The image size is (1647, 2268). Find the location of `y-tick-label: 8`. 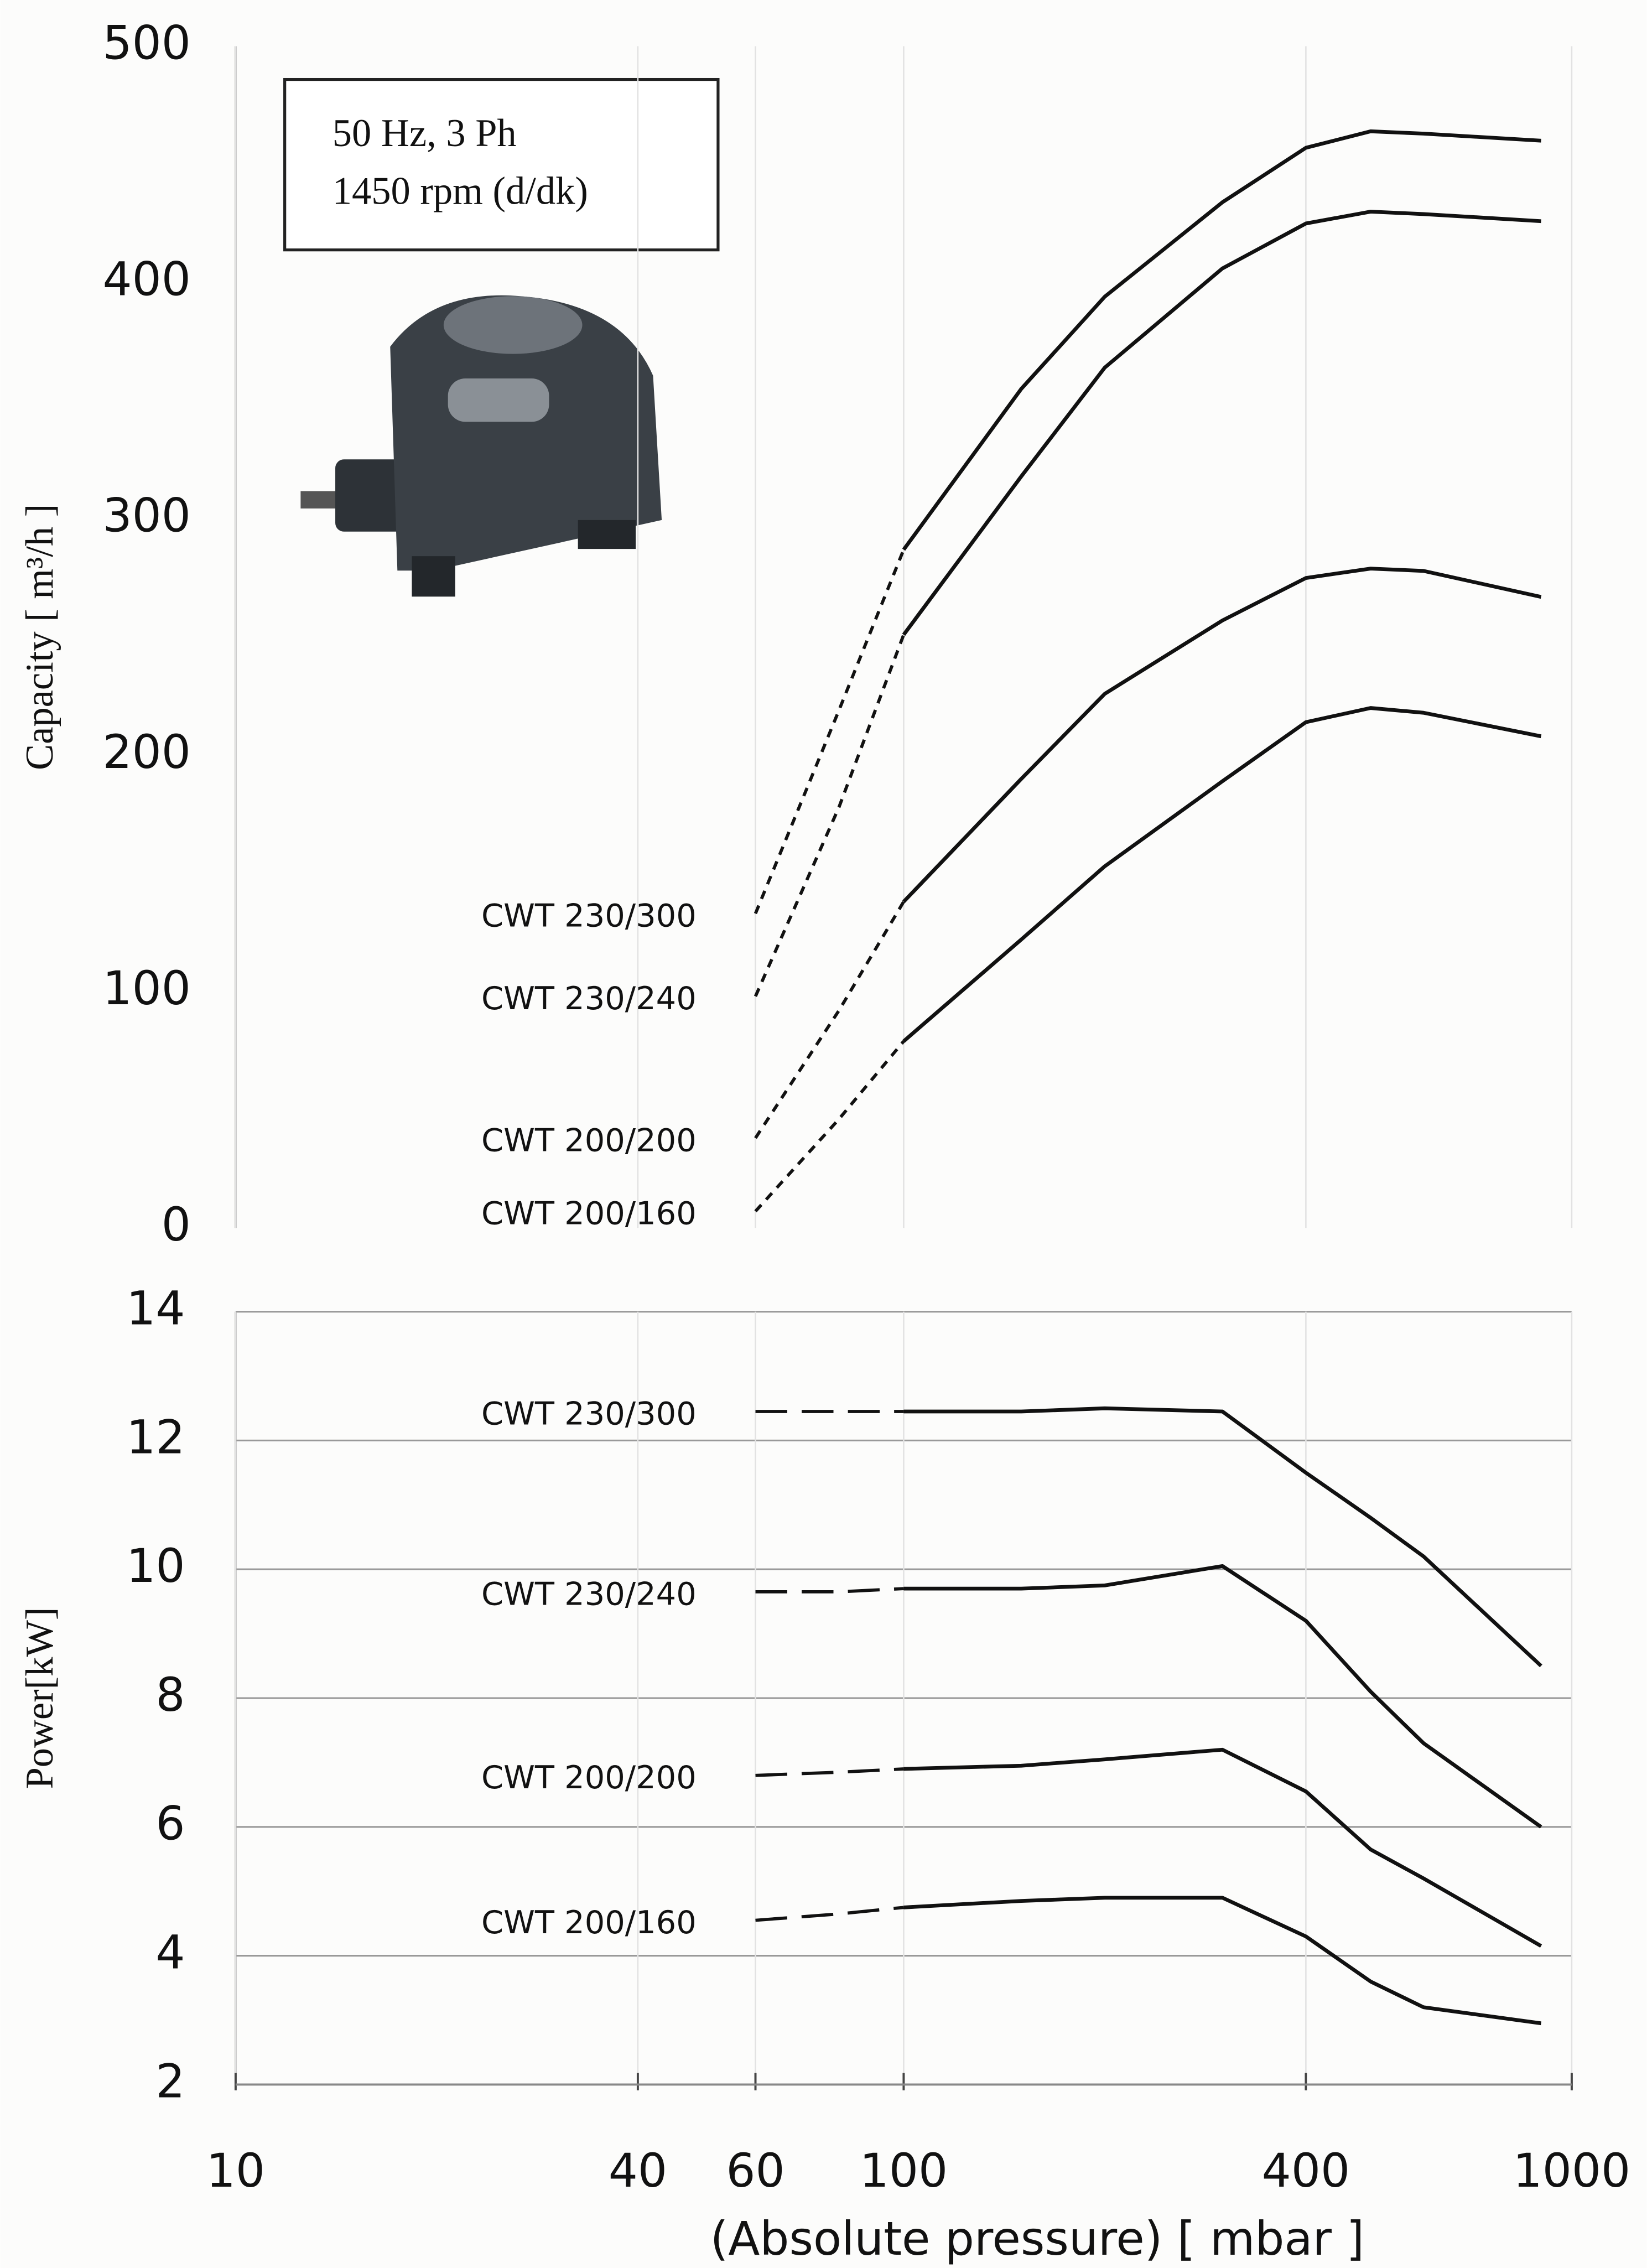

y-tick-label: 8 is located at coordinates (170, 1695).